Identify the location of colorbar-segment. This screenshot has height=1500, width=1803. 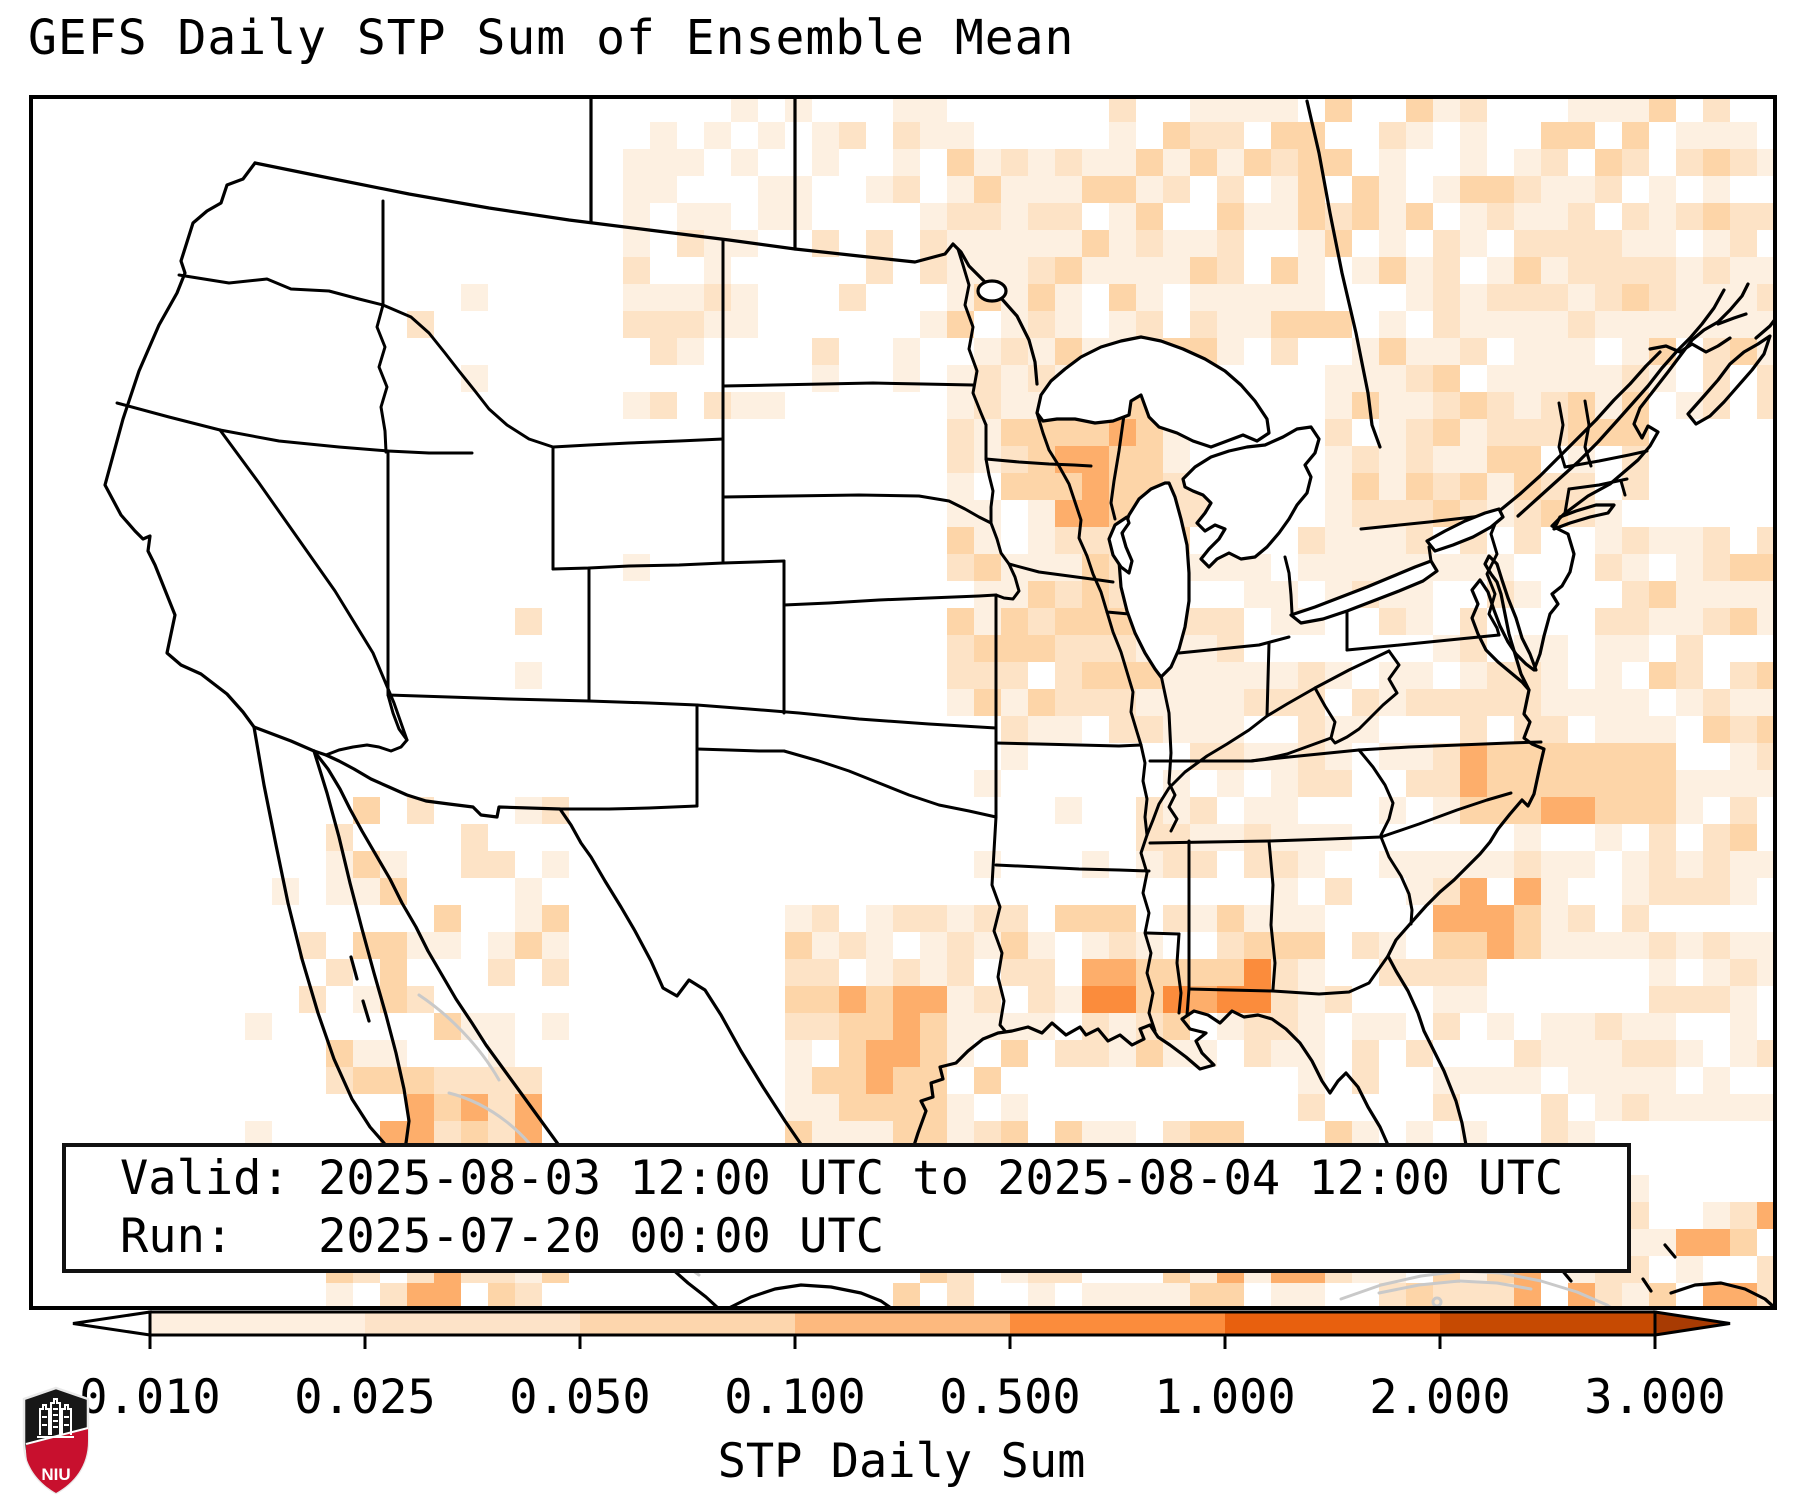
(687, 1323).